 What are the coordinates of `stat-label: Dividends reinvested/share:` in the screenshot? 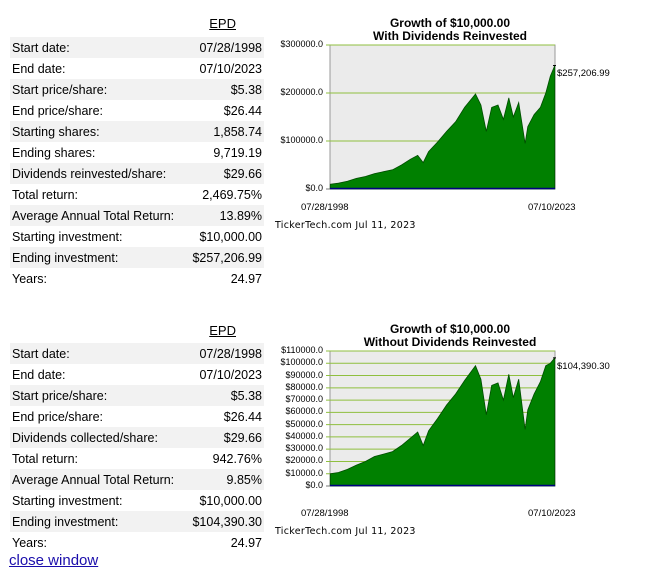 It's located at (98, 173).